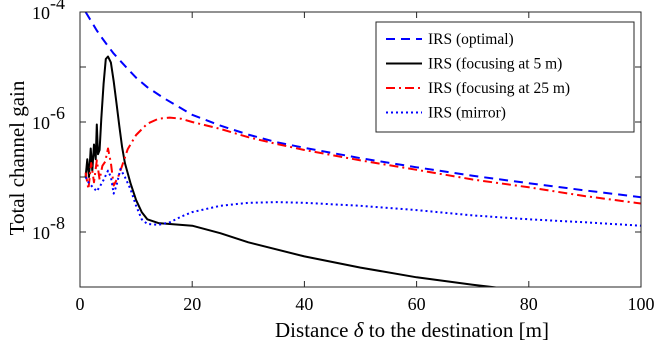 This screenshot has width=659, height=351. Describe the element at coordinates (471, 39) in the screenshot. I see `legend-label-1: IRS (optimal)` at that location.